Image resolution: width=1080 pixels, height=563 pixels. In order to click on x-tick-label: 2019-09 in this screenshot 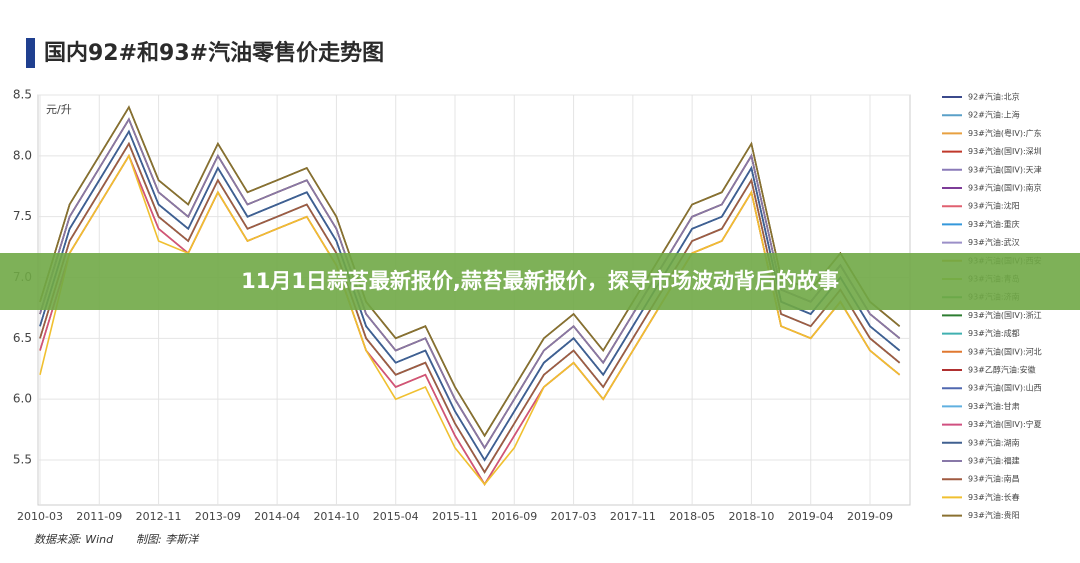, I will do `click(870, 516)`.